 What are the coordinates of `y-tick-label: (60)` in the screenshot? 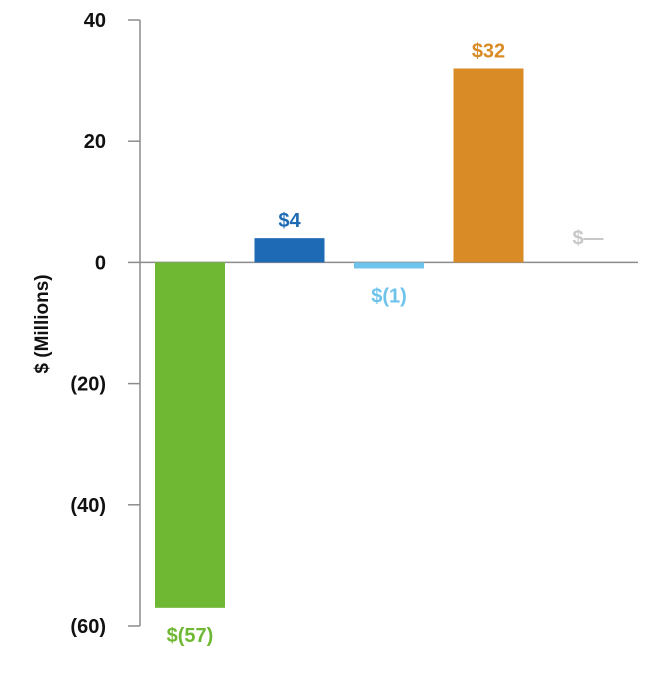 It's located at (88, 627).